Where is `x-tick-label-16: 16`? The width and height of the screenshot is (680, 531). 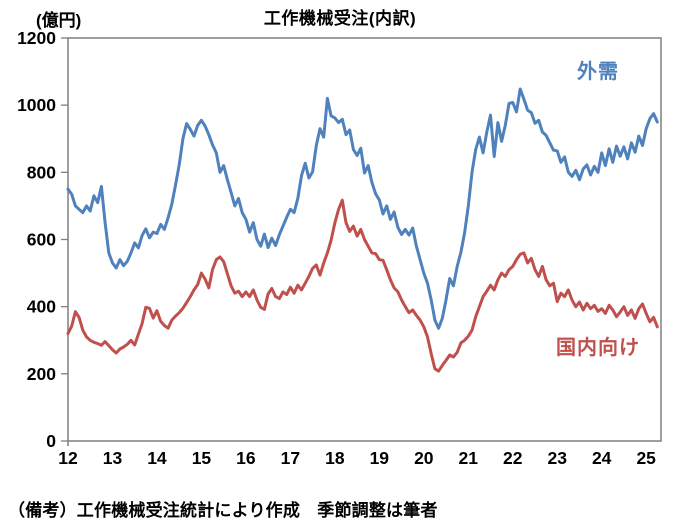 x-tick-label-16: 16 is located at coordinates (246, 458).